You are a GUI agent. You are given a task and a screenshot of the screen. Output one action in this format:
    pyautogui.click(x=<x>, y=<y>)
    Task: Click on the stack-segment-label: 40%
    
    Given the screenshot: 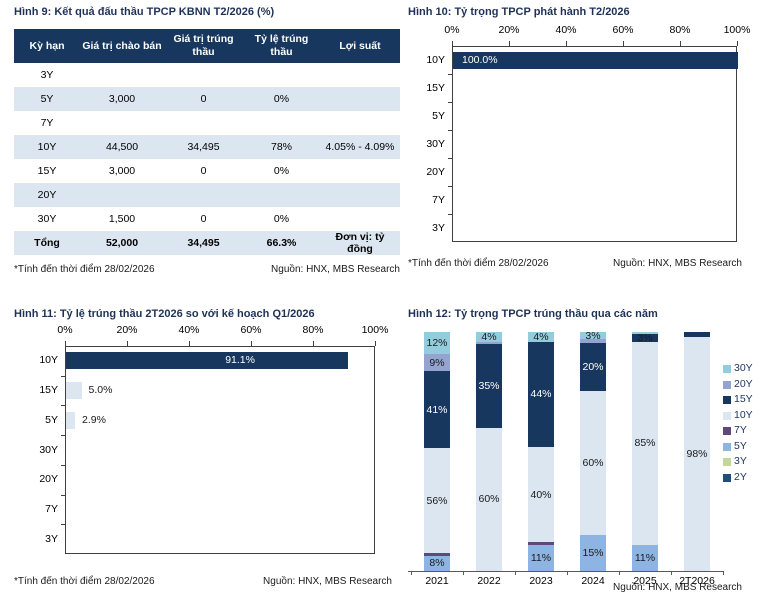 What is the action you would take?
    pyautogui.click(x=541, y=494)
    